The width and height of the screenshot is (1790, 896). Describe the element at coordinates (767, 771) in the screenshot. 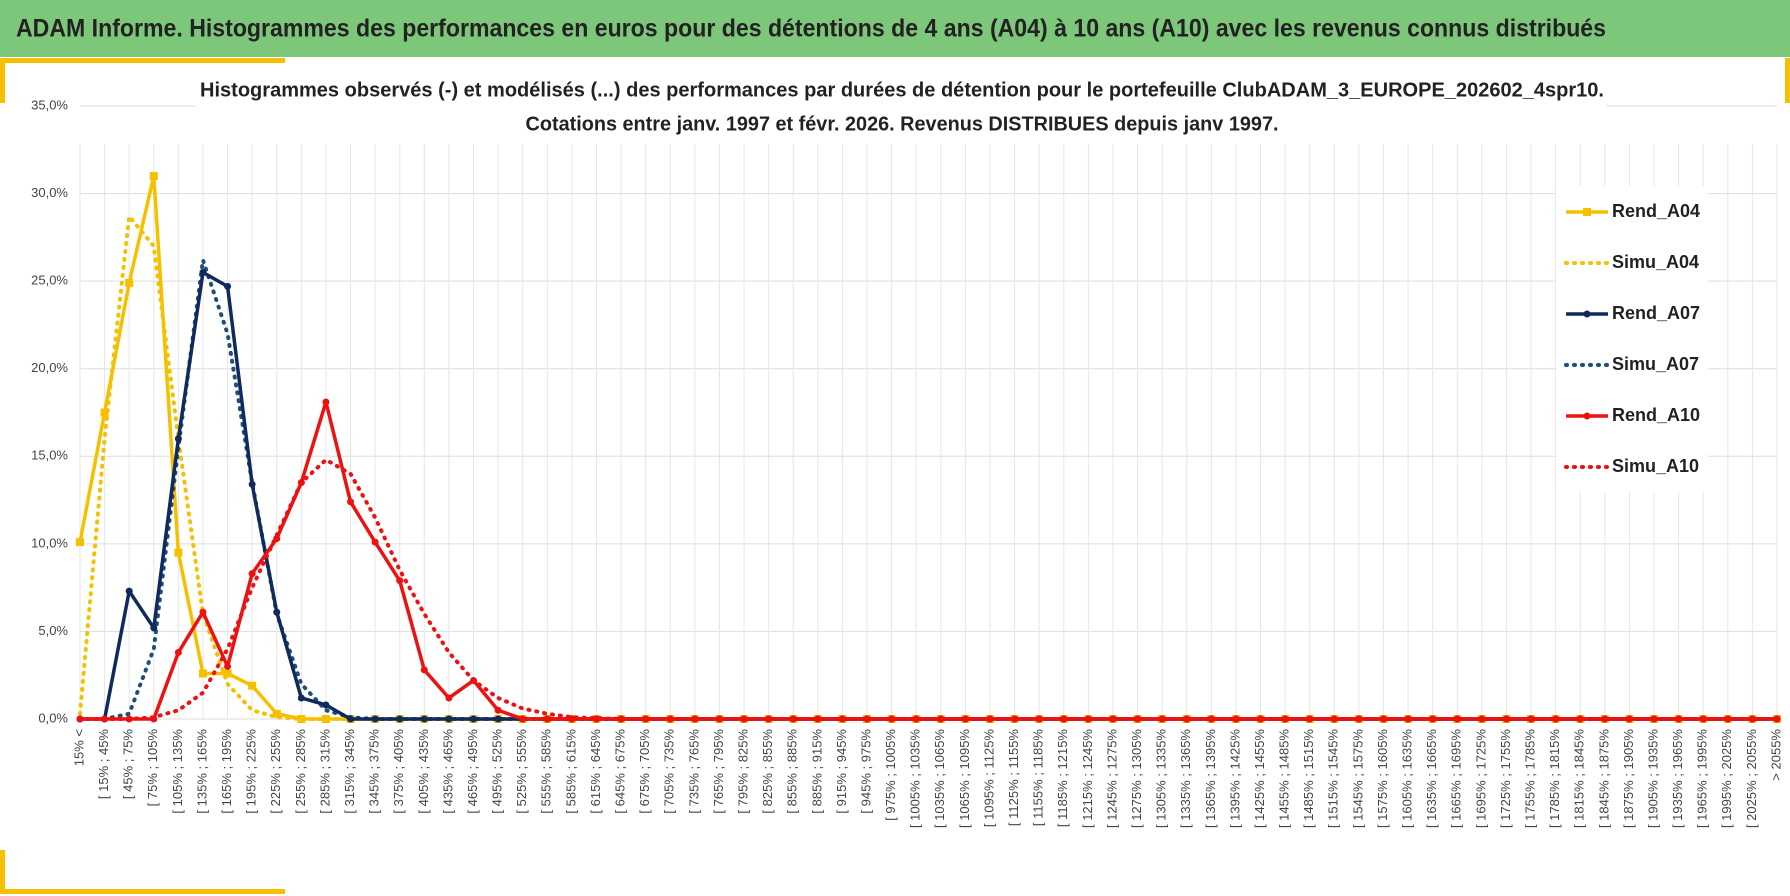

I see `x-tick-label: [ 825% ; 855%` at that location.